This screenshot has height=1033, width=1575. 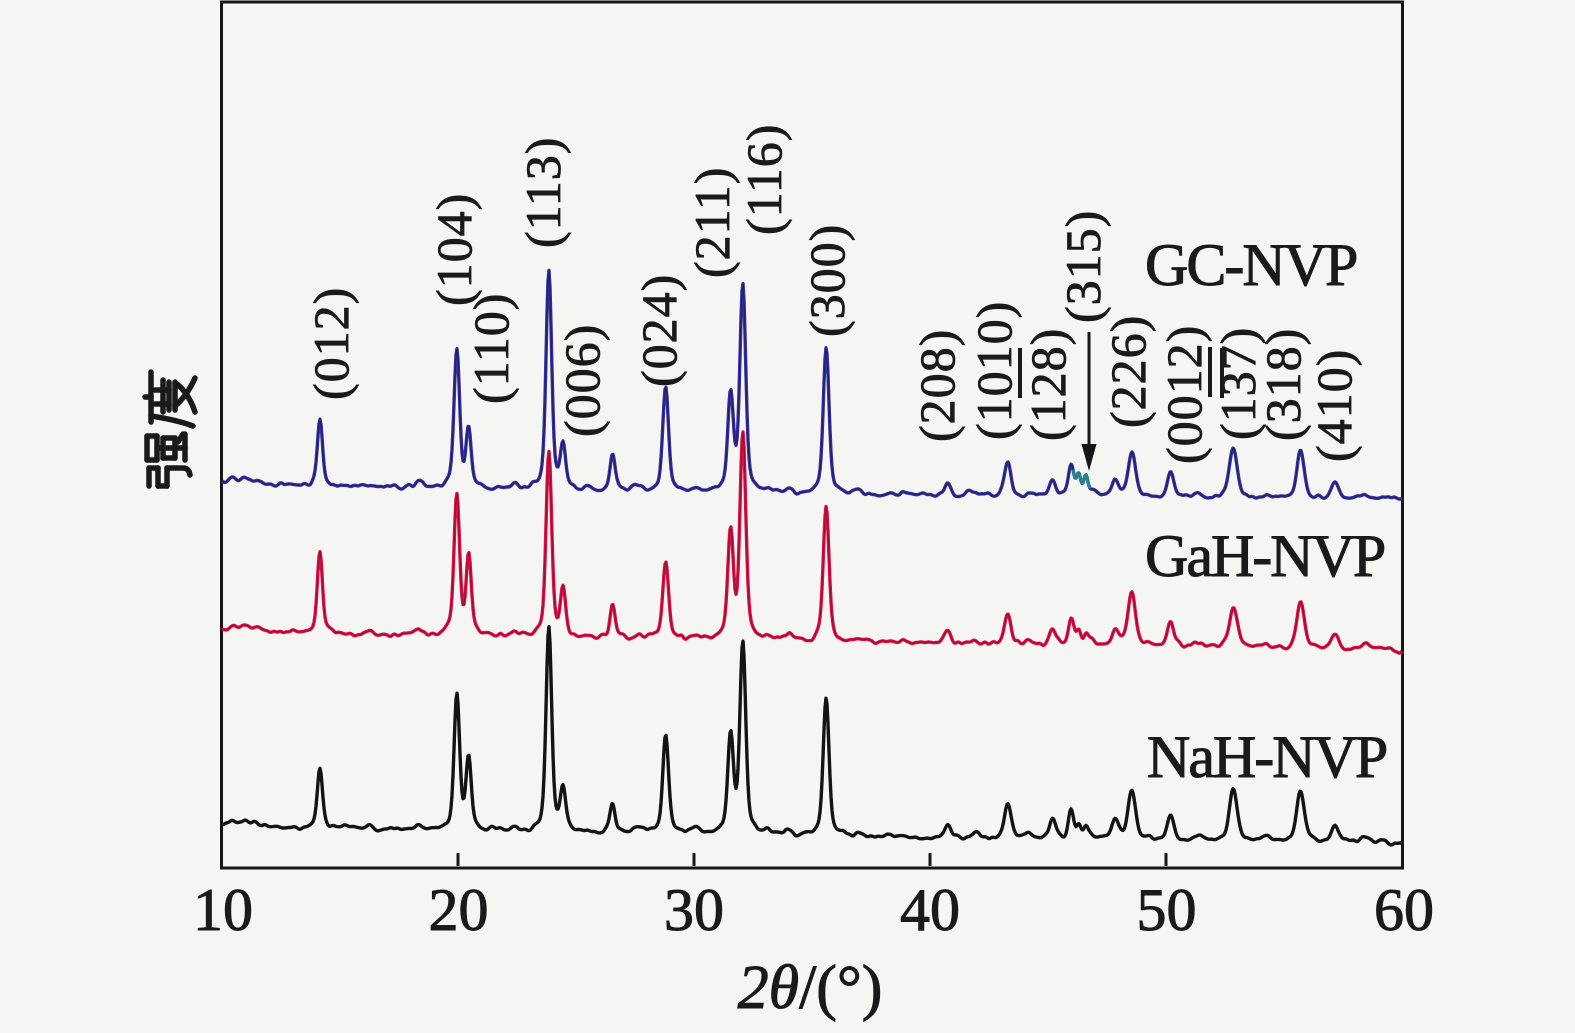 What do you see at coordinates (491, 348) in the screenshot?
I see `svg-text: (110)` at bounding box center [491, 348].